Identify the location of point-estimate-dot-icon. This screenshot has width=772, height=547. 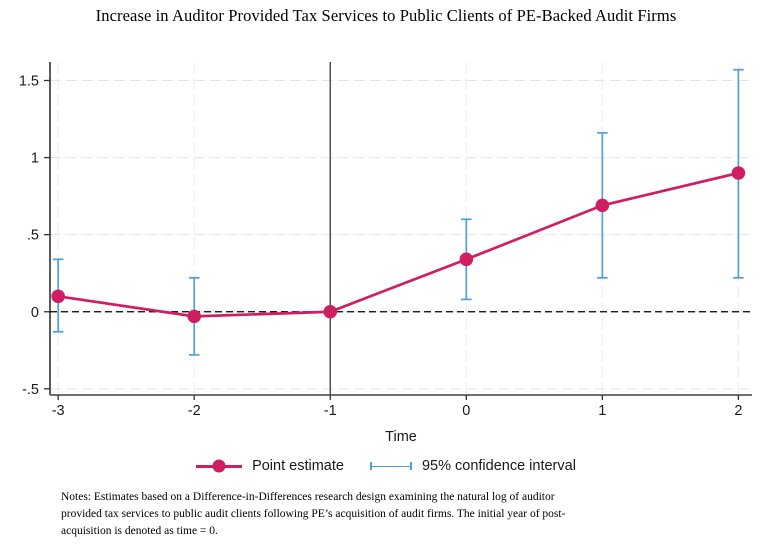
(219, 466).